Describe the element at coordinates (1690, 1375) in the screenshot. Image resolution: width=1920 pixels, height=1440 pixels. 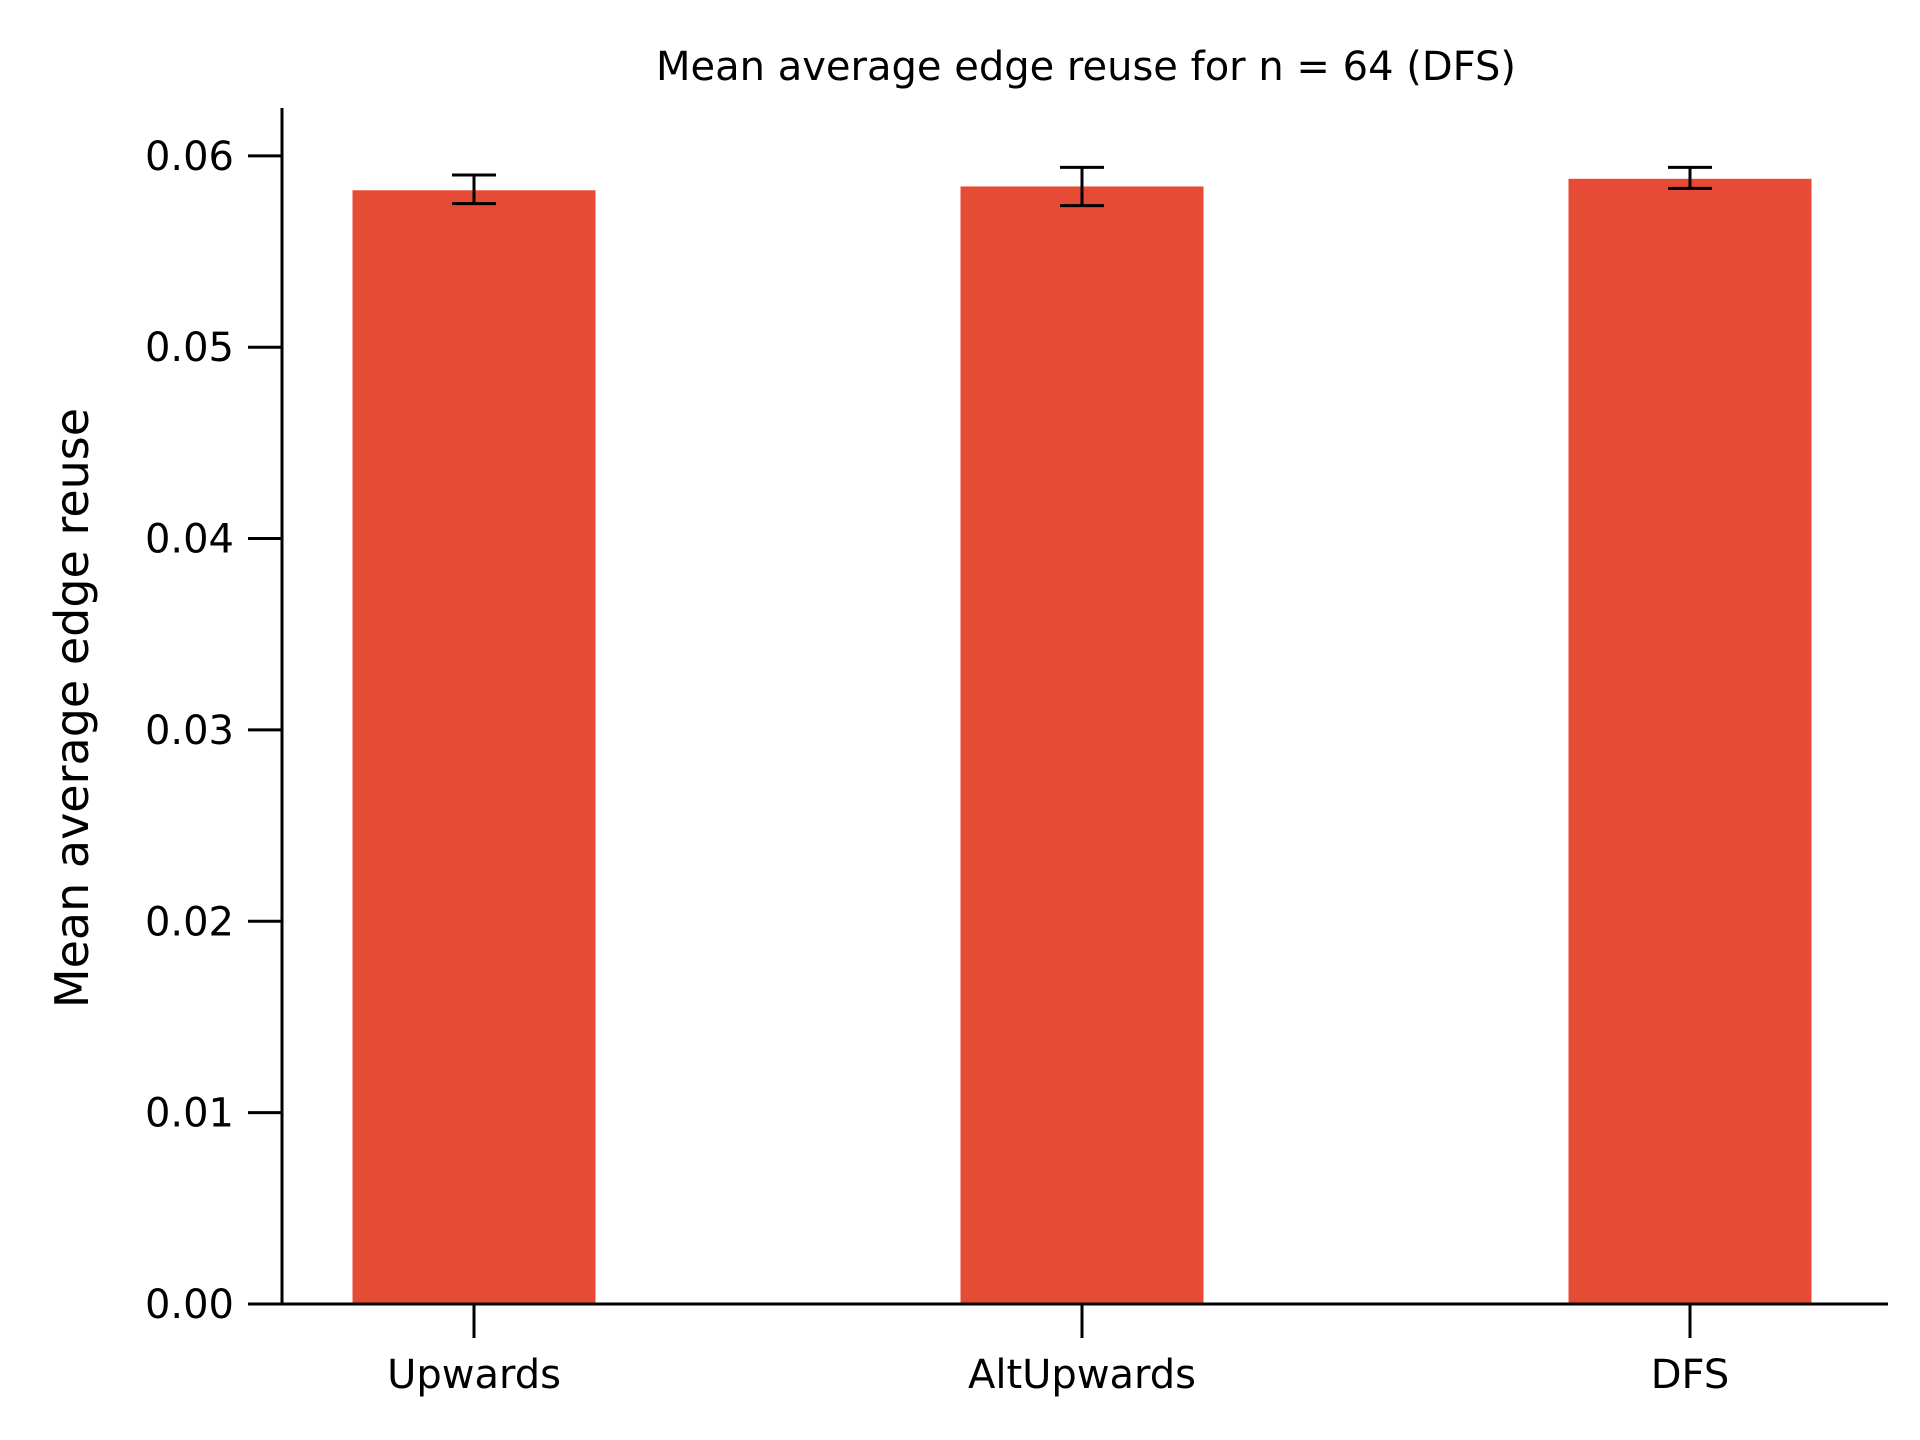
I see `x-tick-label: DFS` at that location.